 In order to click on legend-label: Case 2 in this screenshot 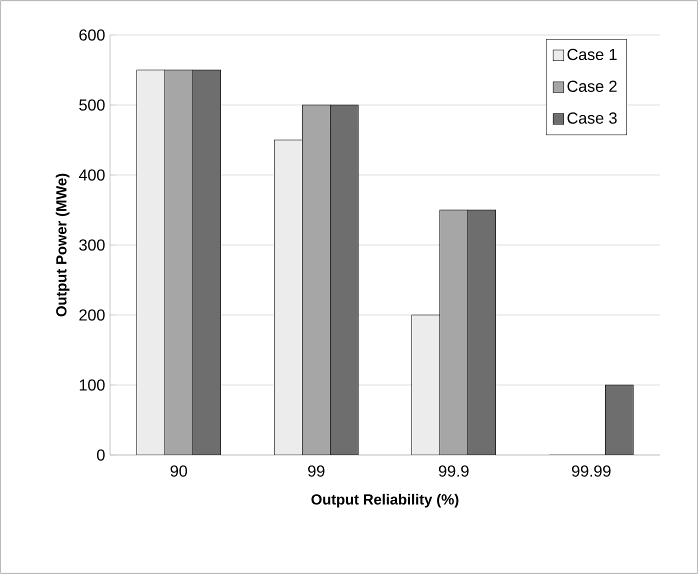, I will do `click(592, 86)`.